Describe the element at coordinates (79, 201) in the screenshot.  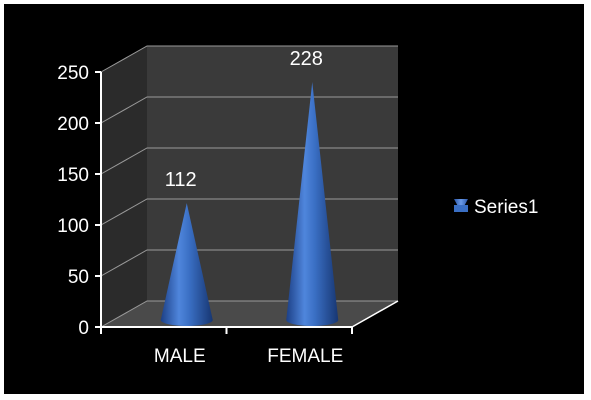
I see `y-axis-ticks: 0 50 100 150 200 250` at that location.